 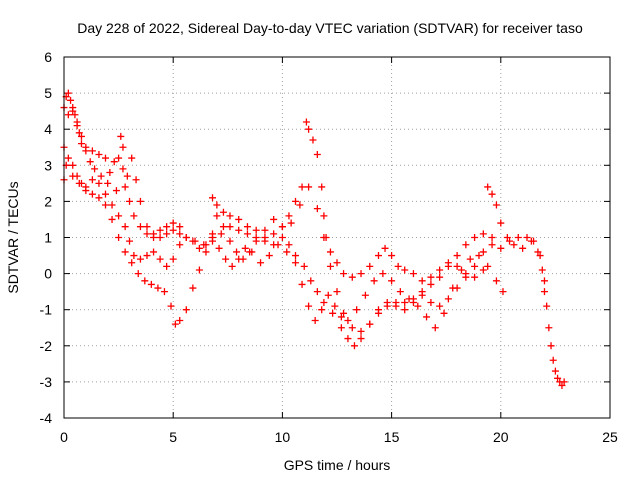 What do you see at coordinates (392, 437) in the screenshot?
I see `x-tick-label: 15` at bounding box center [392, 437].